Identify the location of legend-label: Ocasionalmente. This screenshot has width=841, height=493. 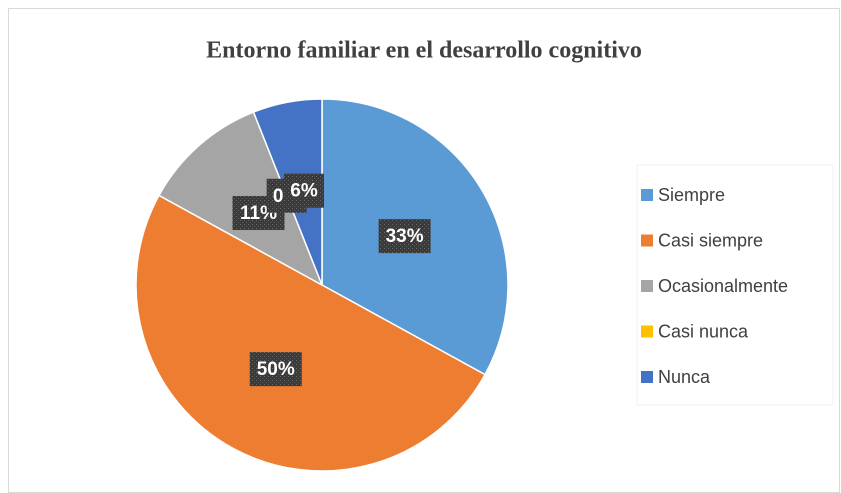
(723, 286).